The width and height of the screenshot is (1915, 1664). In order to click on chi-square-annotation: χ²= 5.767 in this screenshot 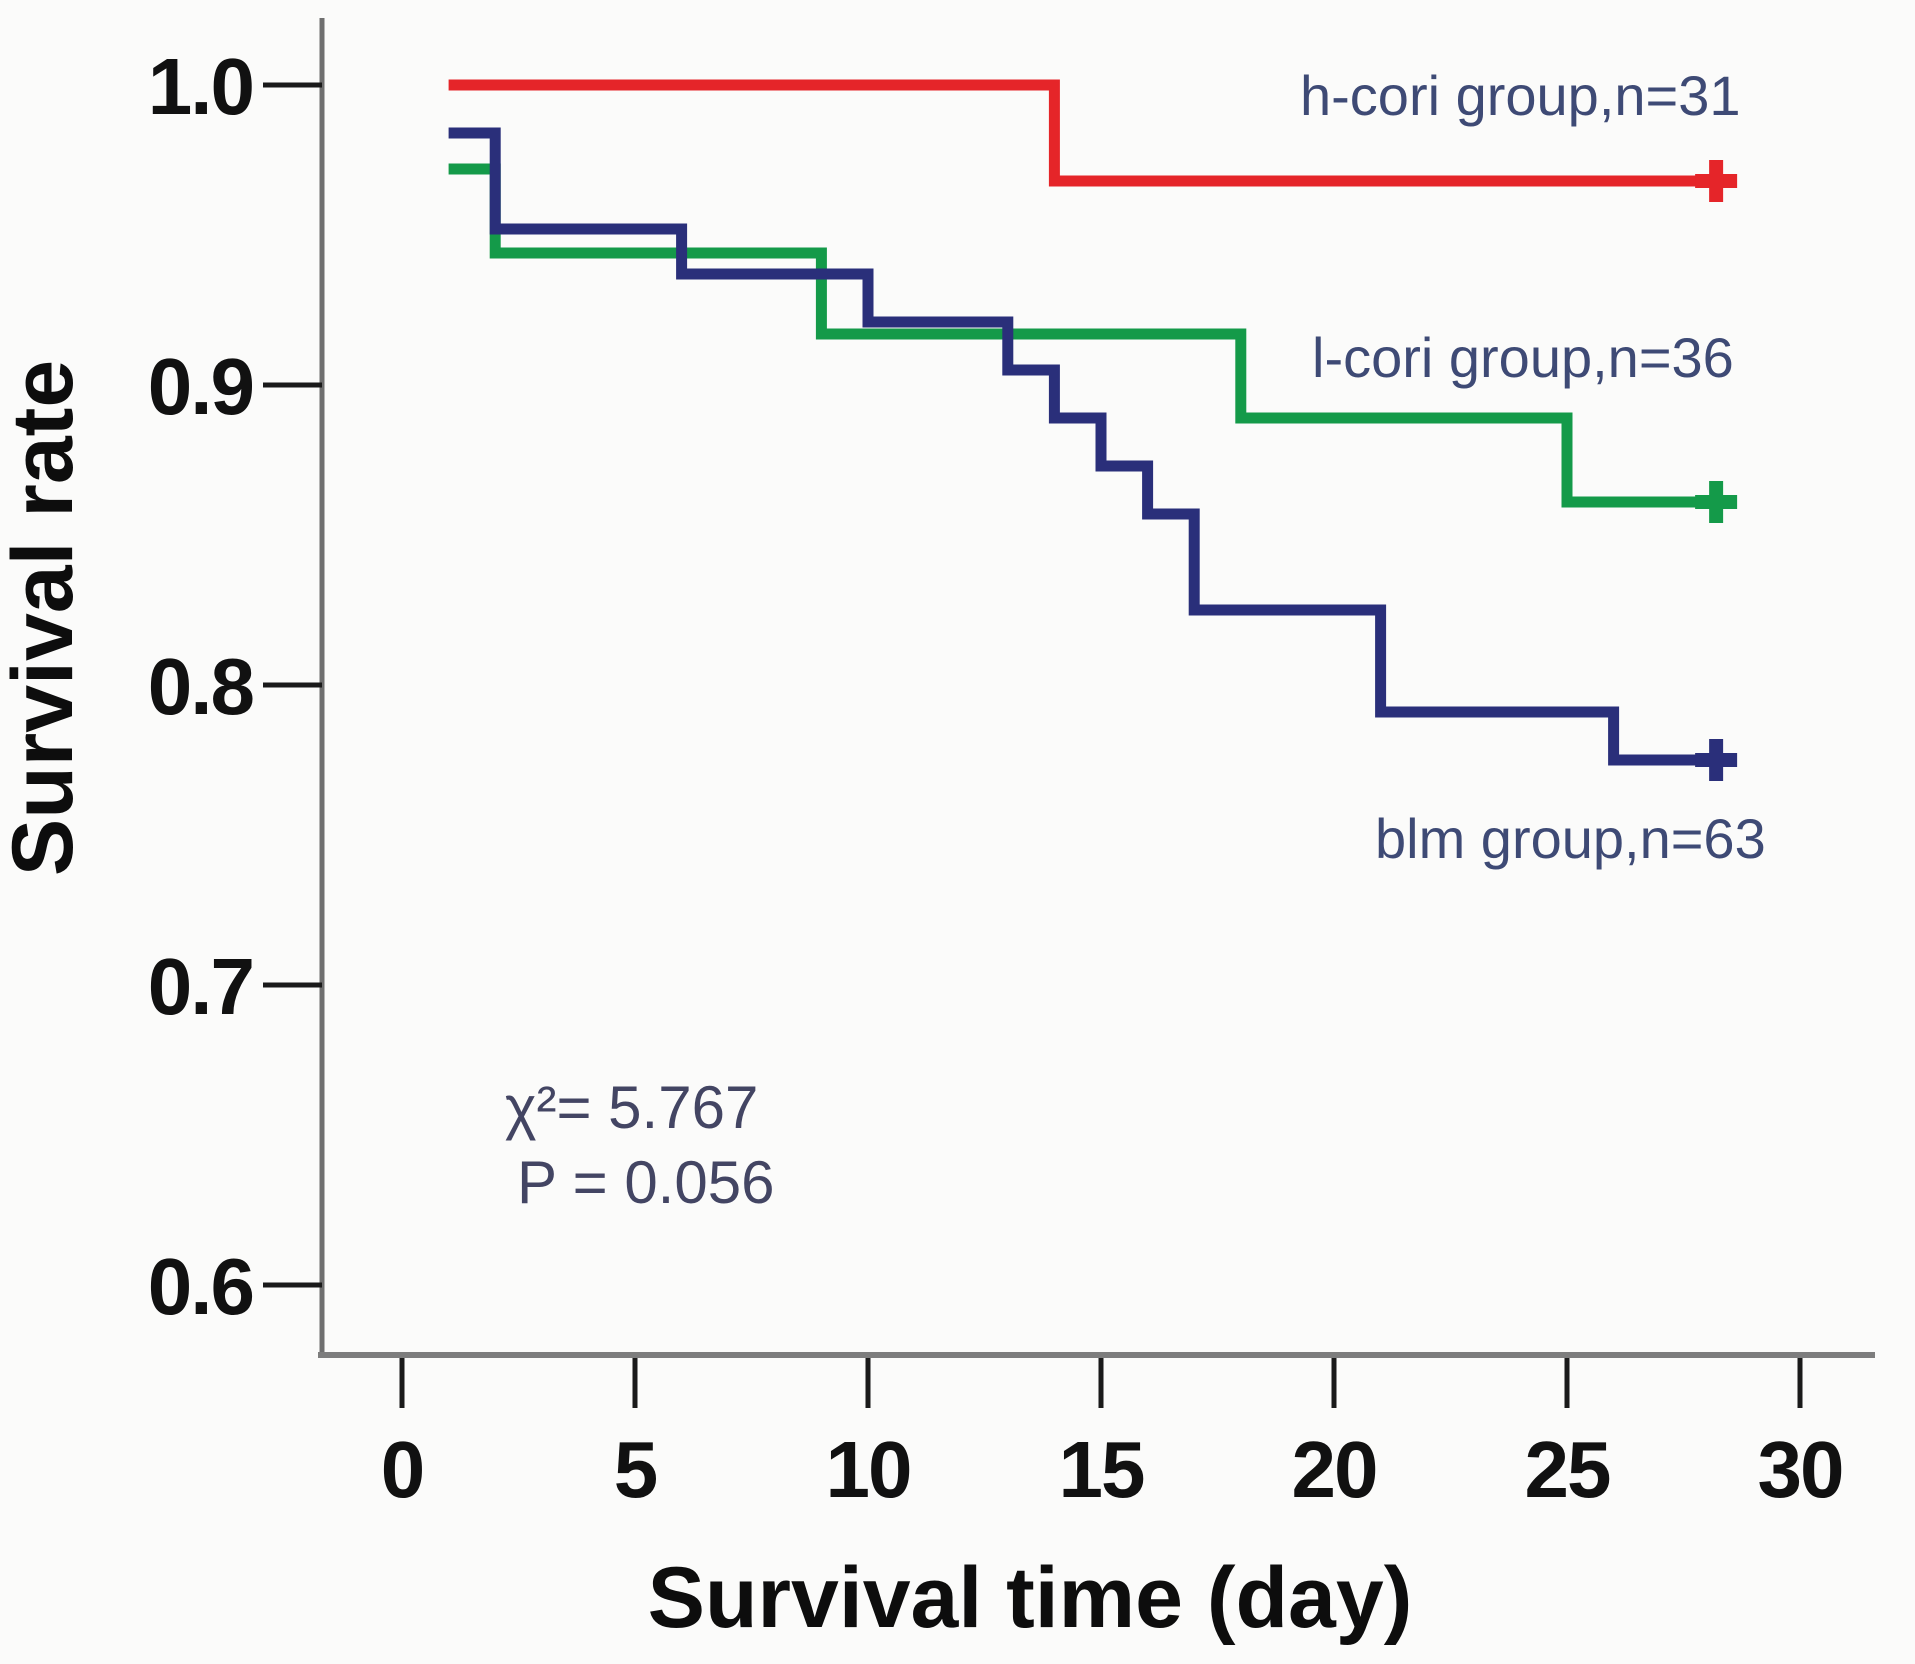, I will do `click(631, 1107)`.